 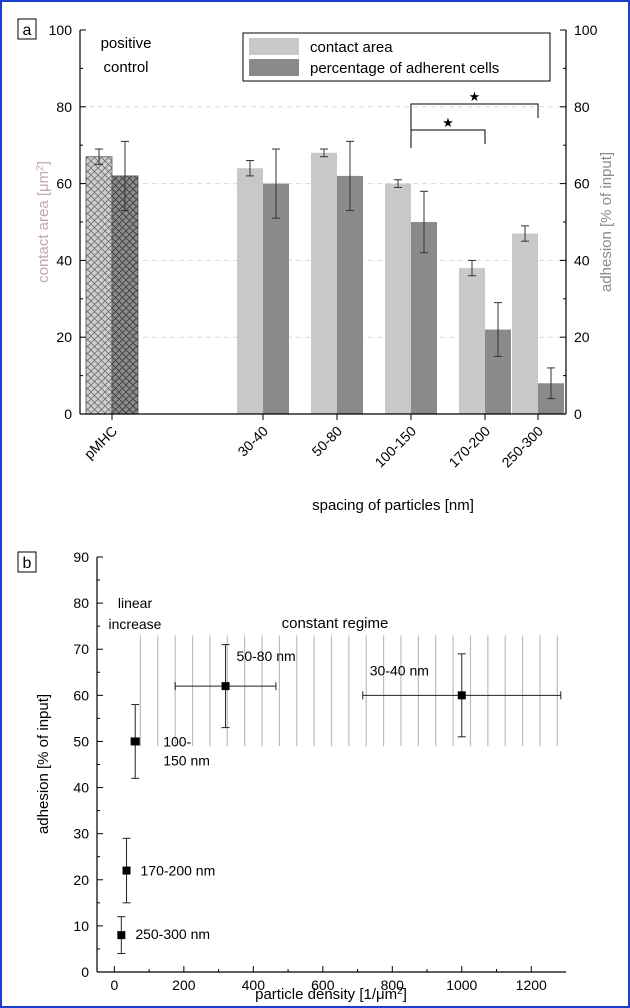 What do you see at coordinates (531, 985) in the screenshot?
I see `x-tick-label: 1200` at bounding box center [531, 985].